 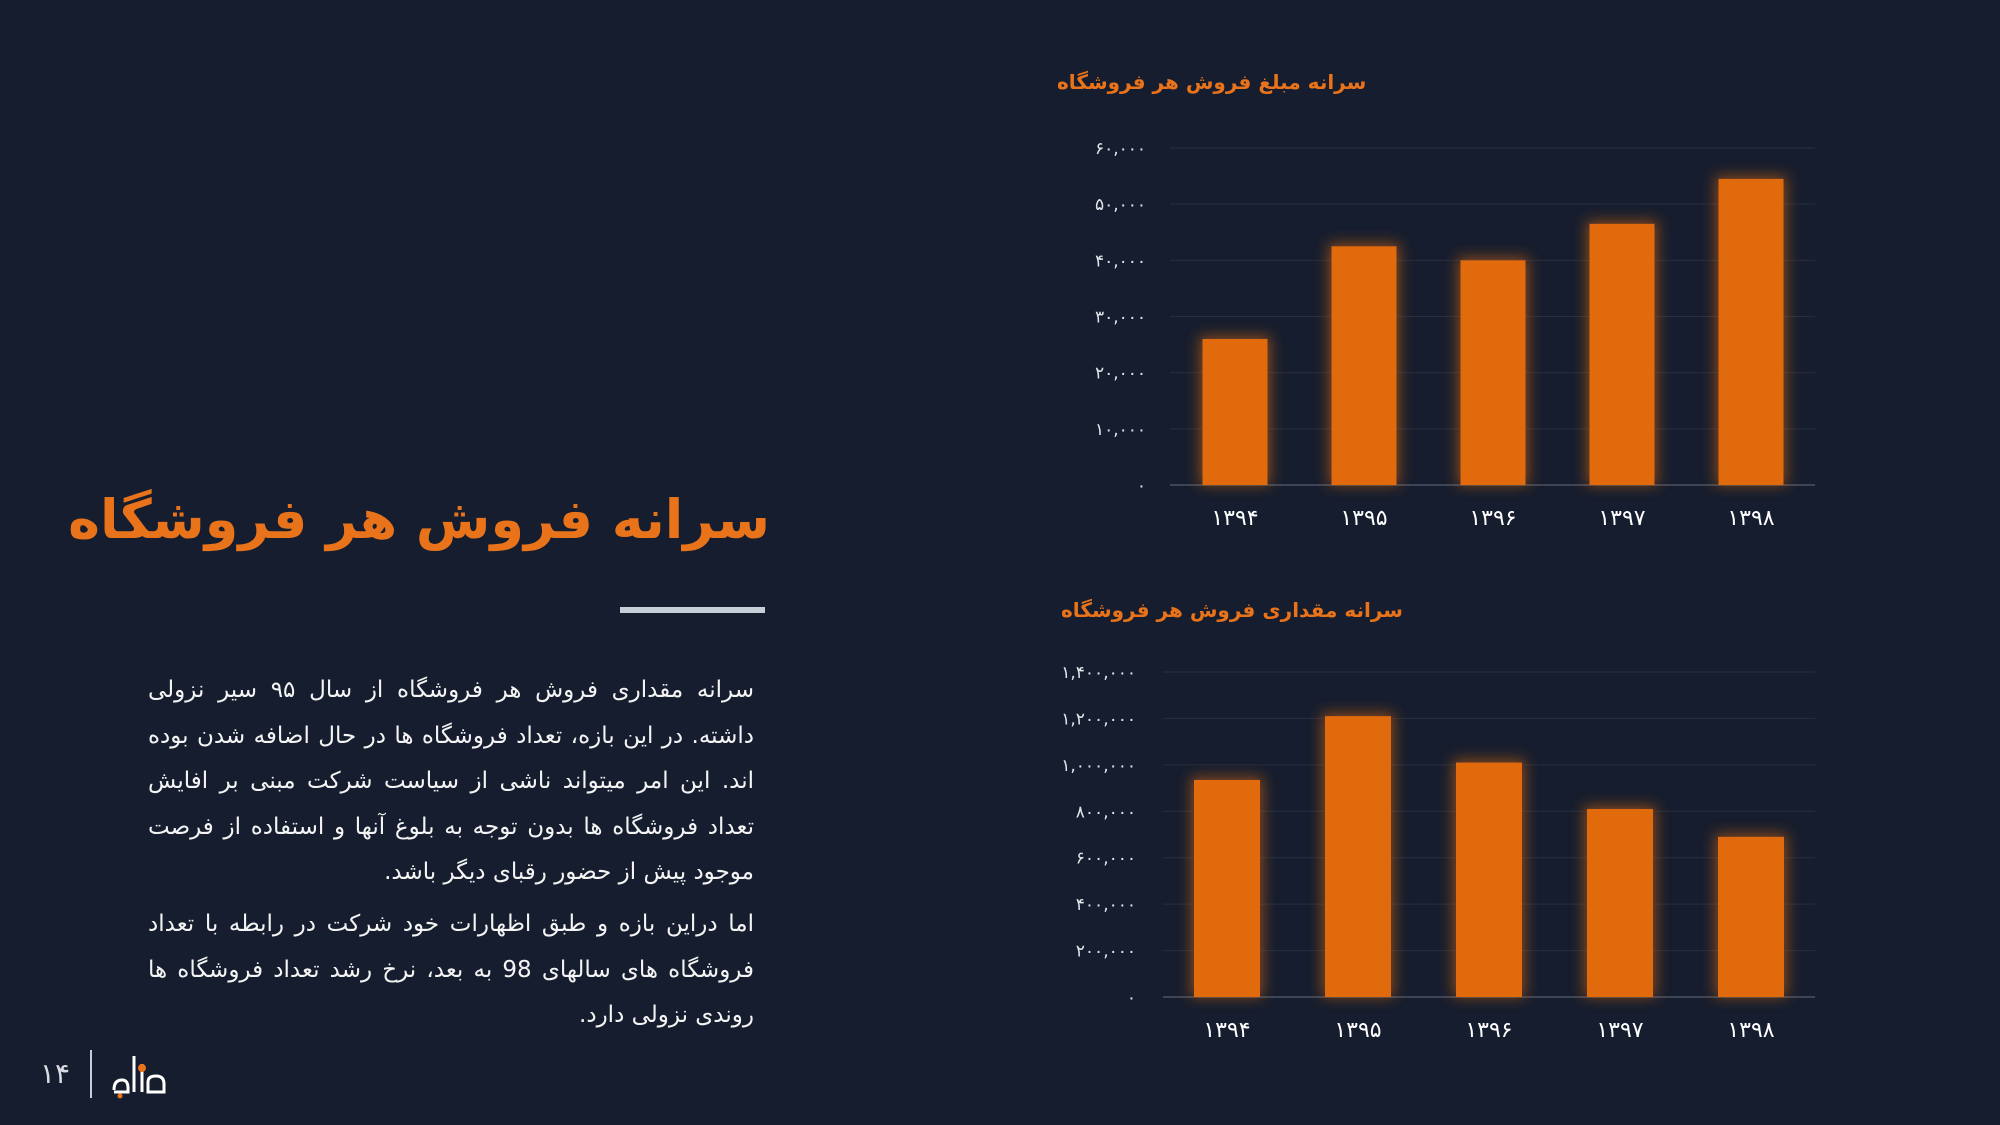 I want to click on y-tick-label: ۵۰,۰۰۰, so click(x=1120, y=205).